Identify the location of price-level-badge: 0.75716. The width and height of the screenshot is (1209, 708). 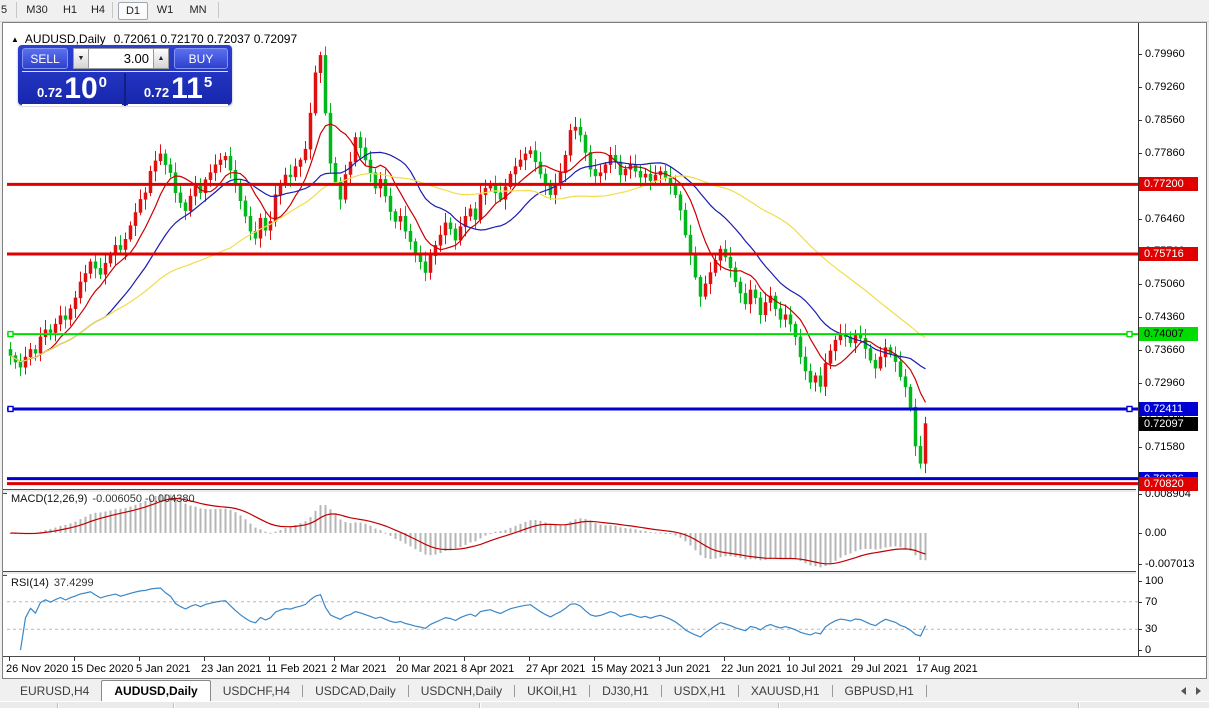
(1168, 253).